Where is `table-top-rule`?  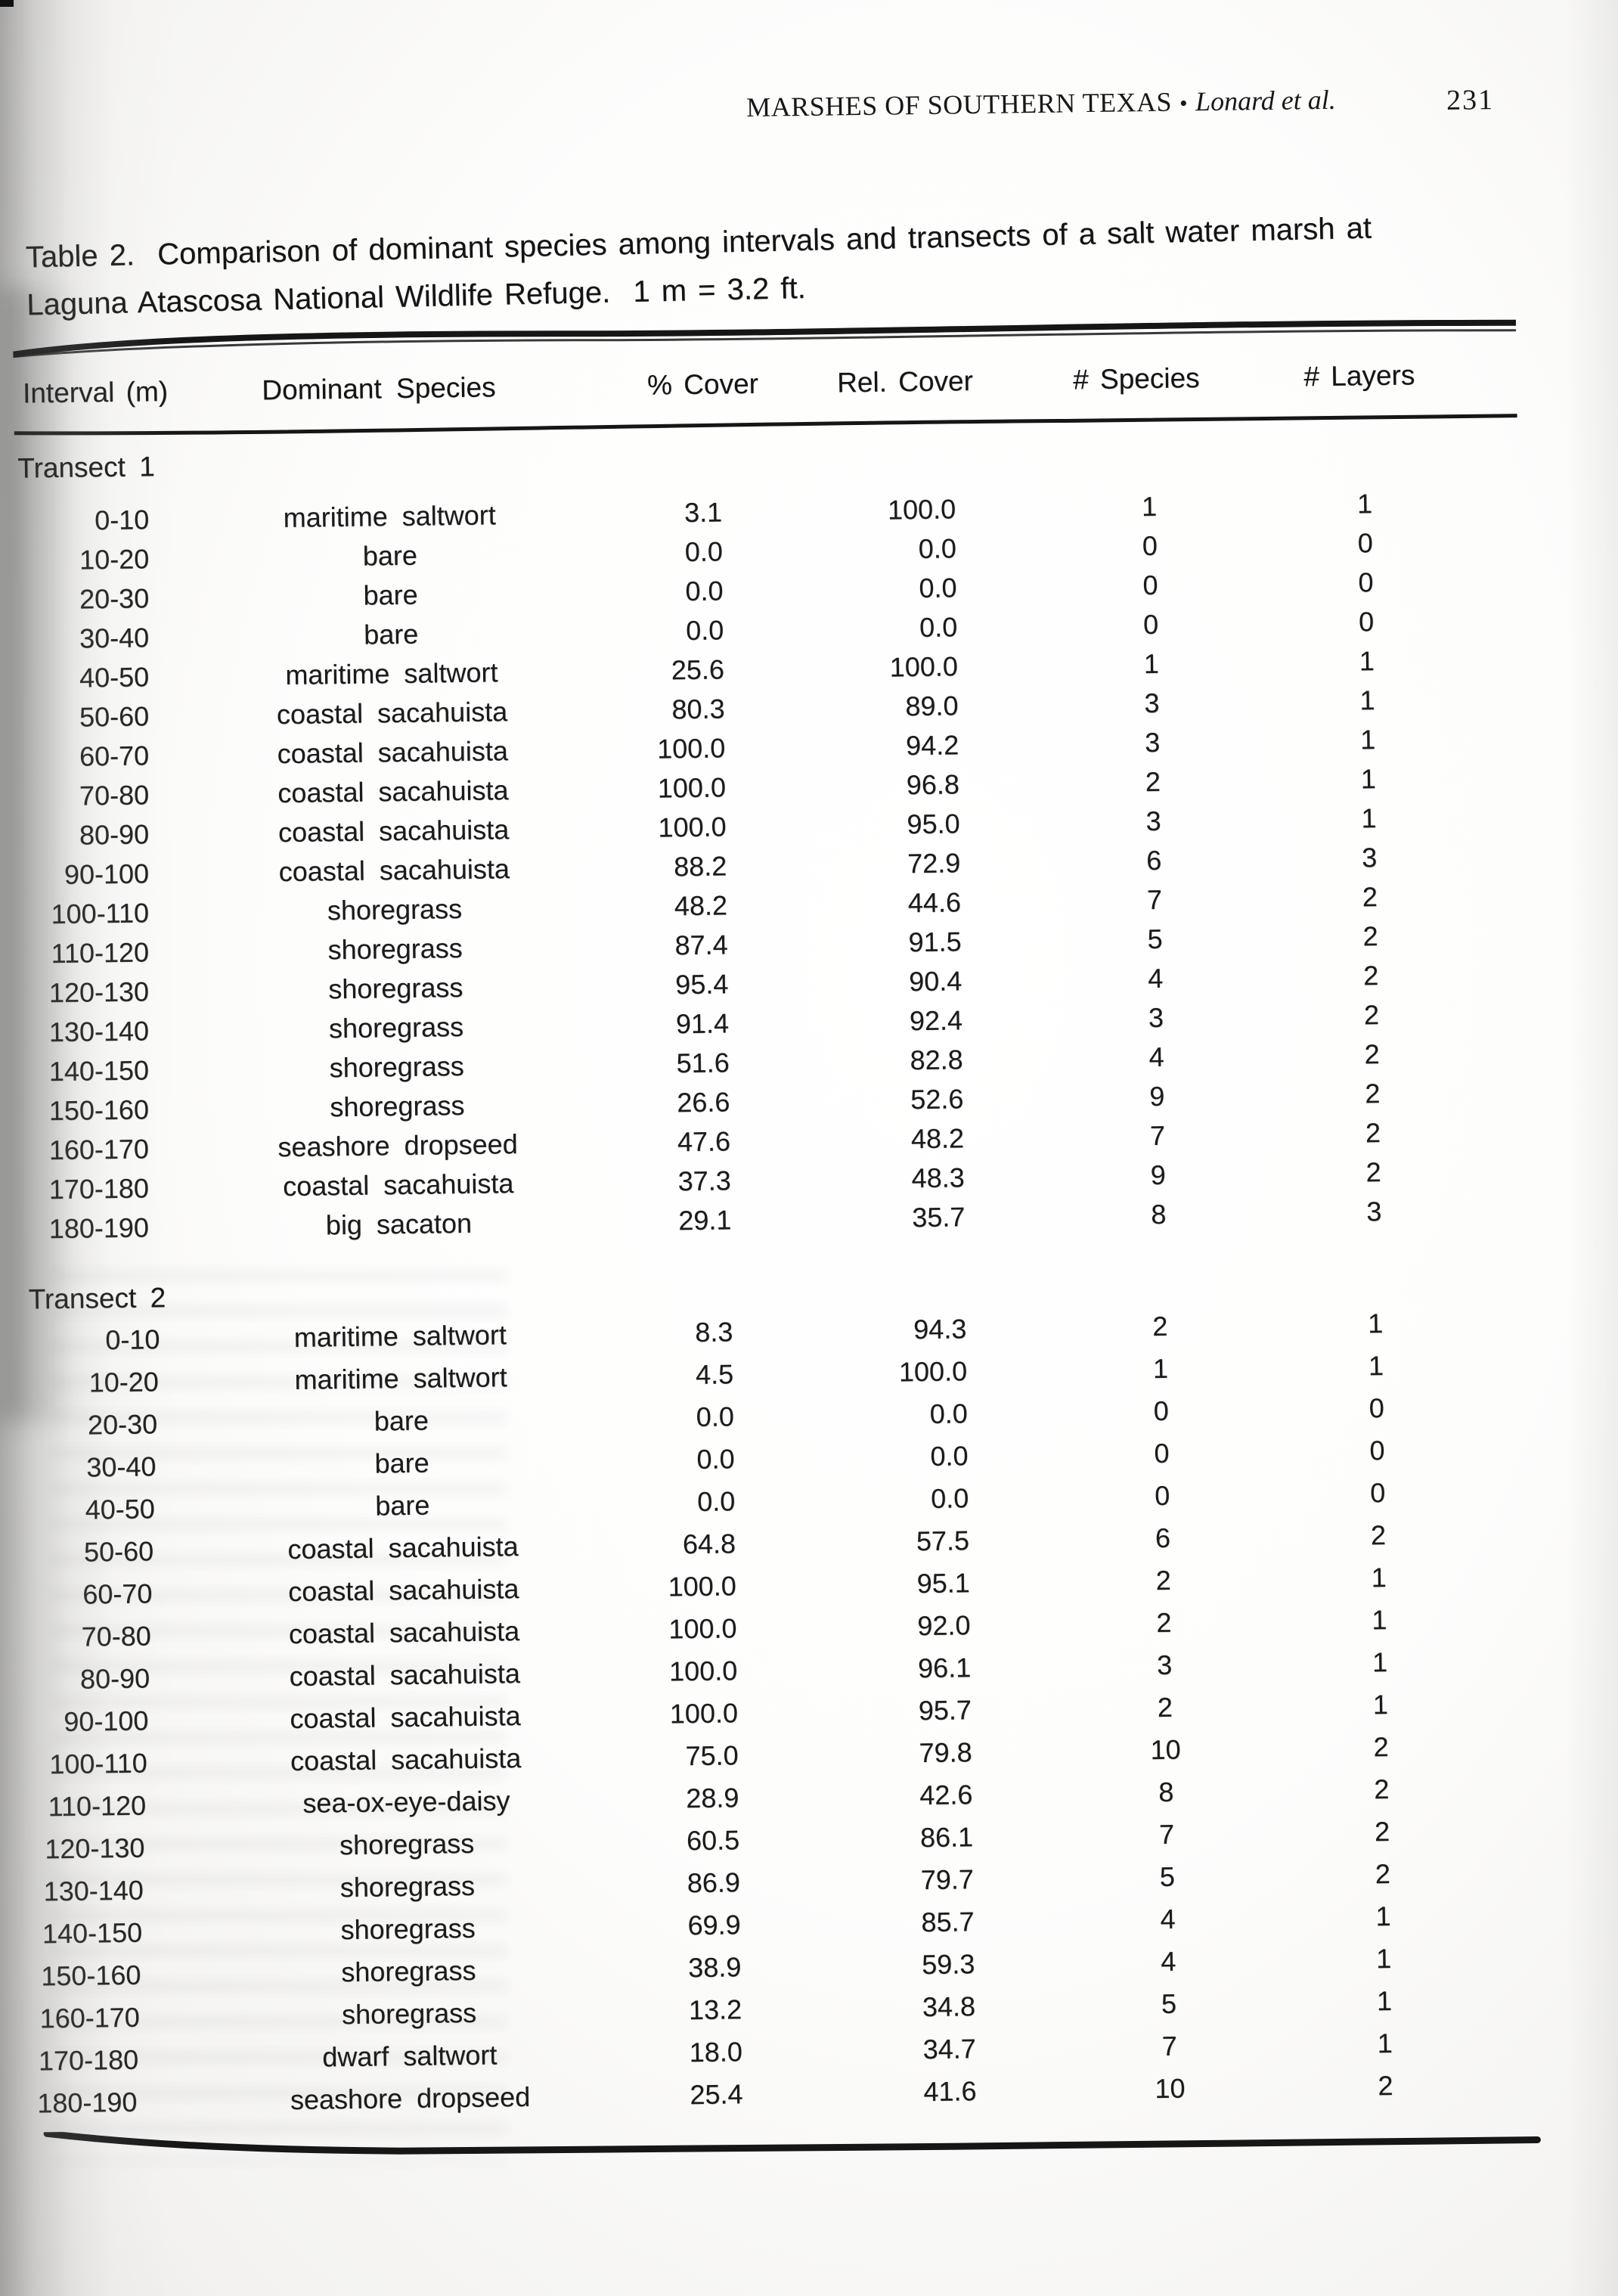
table-top-rule is located at coordinates (765, 338).